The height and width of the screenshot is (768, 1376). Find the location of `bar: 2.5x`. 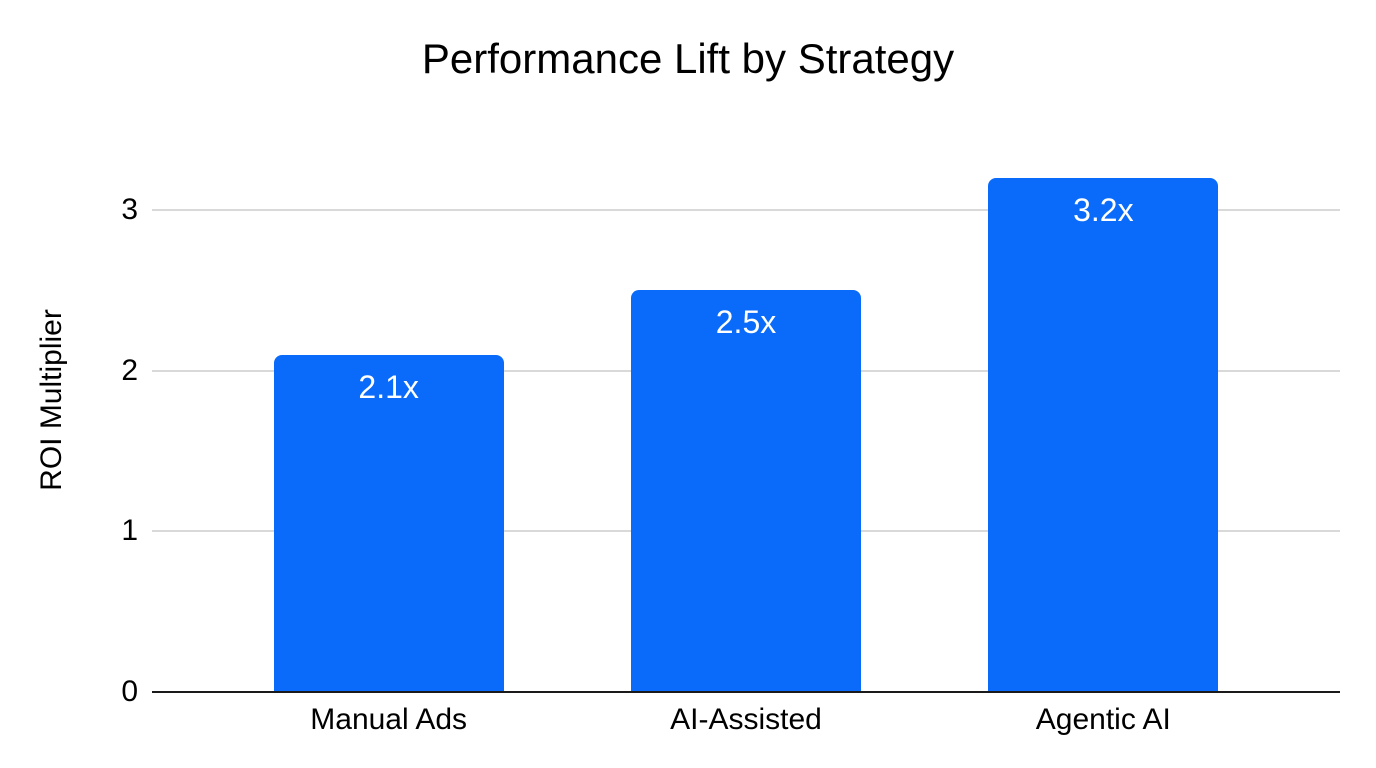

bar: 2.5x is located at coordinates (746, 491).